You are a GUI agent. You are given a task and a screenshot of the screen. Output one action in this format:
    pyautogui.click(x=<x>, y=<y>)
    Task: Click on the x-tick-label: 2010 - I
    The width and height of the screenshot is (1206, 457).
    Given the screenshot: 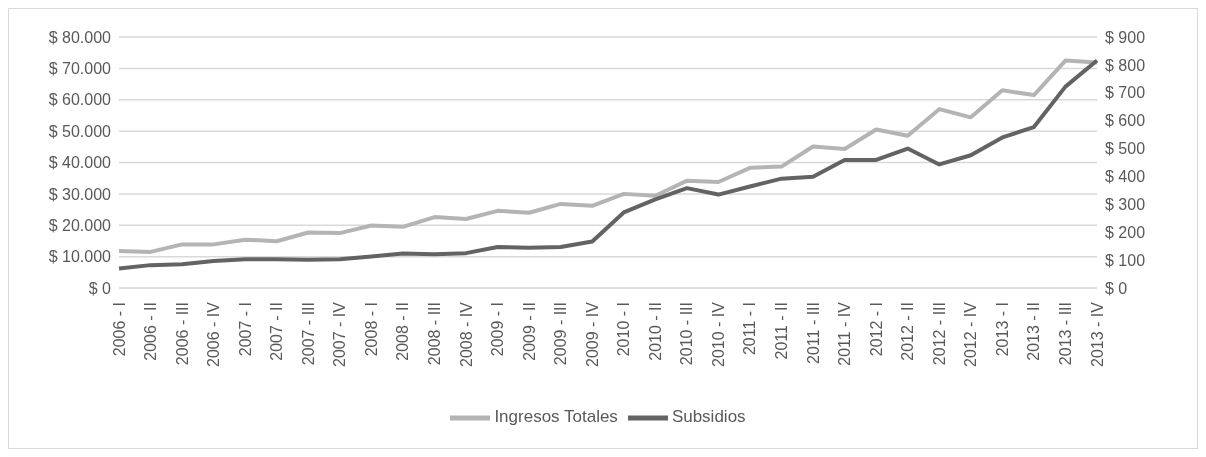 What is the action you would take?
    pyautogui.click(x=624, y=329)
    